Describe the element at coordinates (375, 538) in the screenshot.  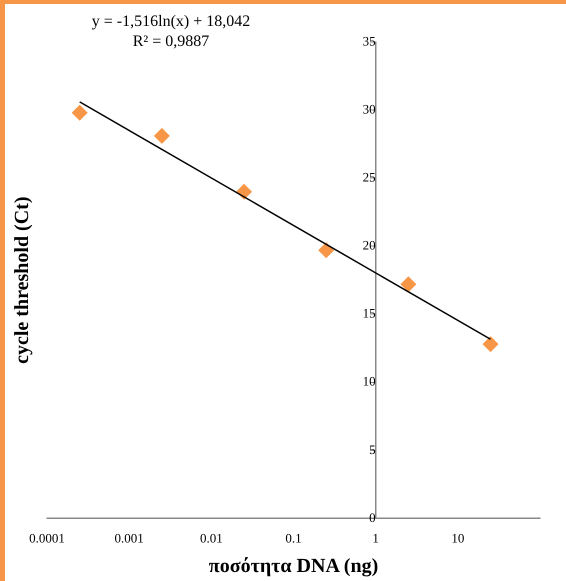
I see `x-tick-label: 1` at that location.